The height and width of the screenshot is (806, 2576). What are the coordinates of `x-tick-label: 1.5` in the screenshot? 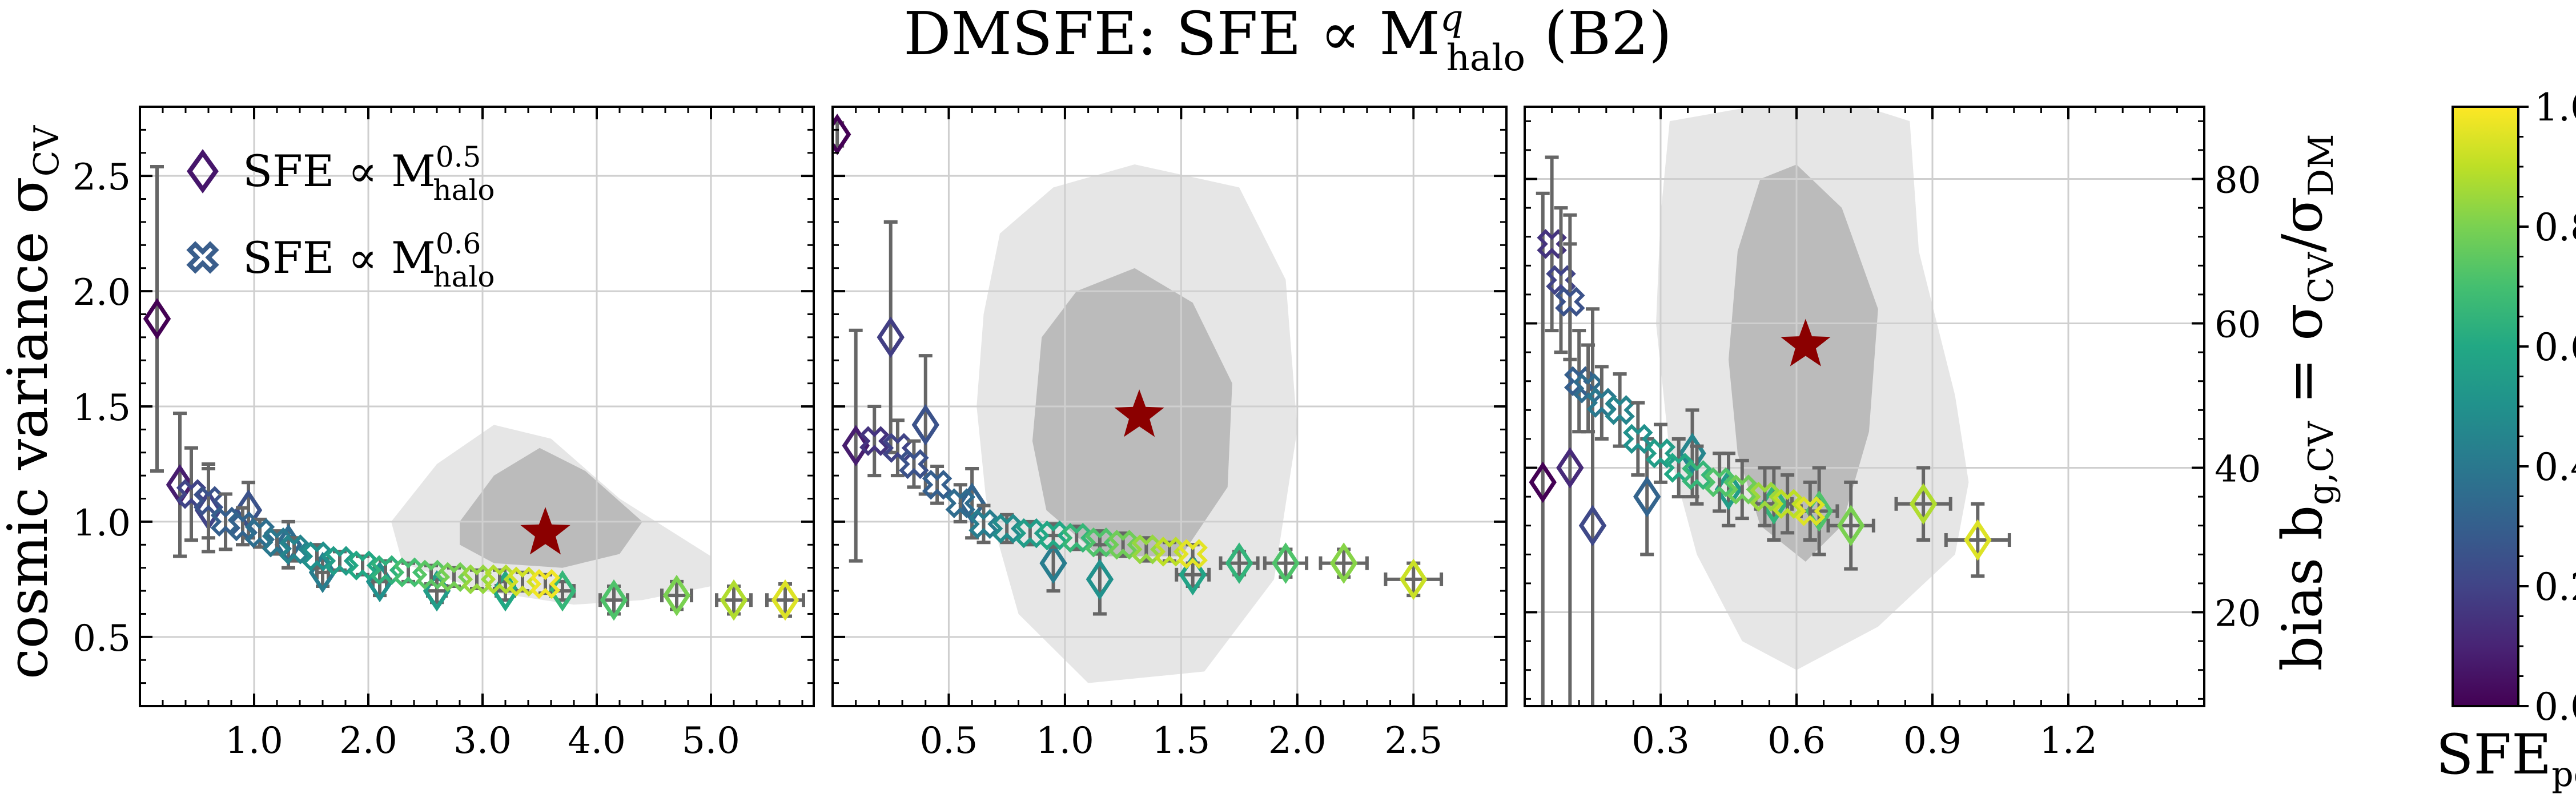 It's located at (1181, 741).